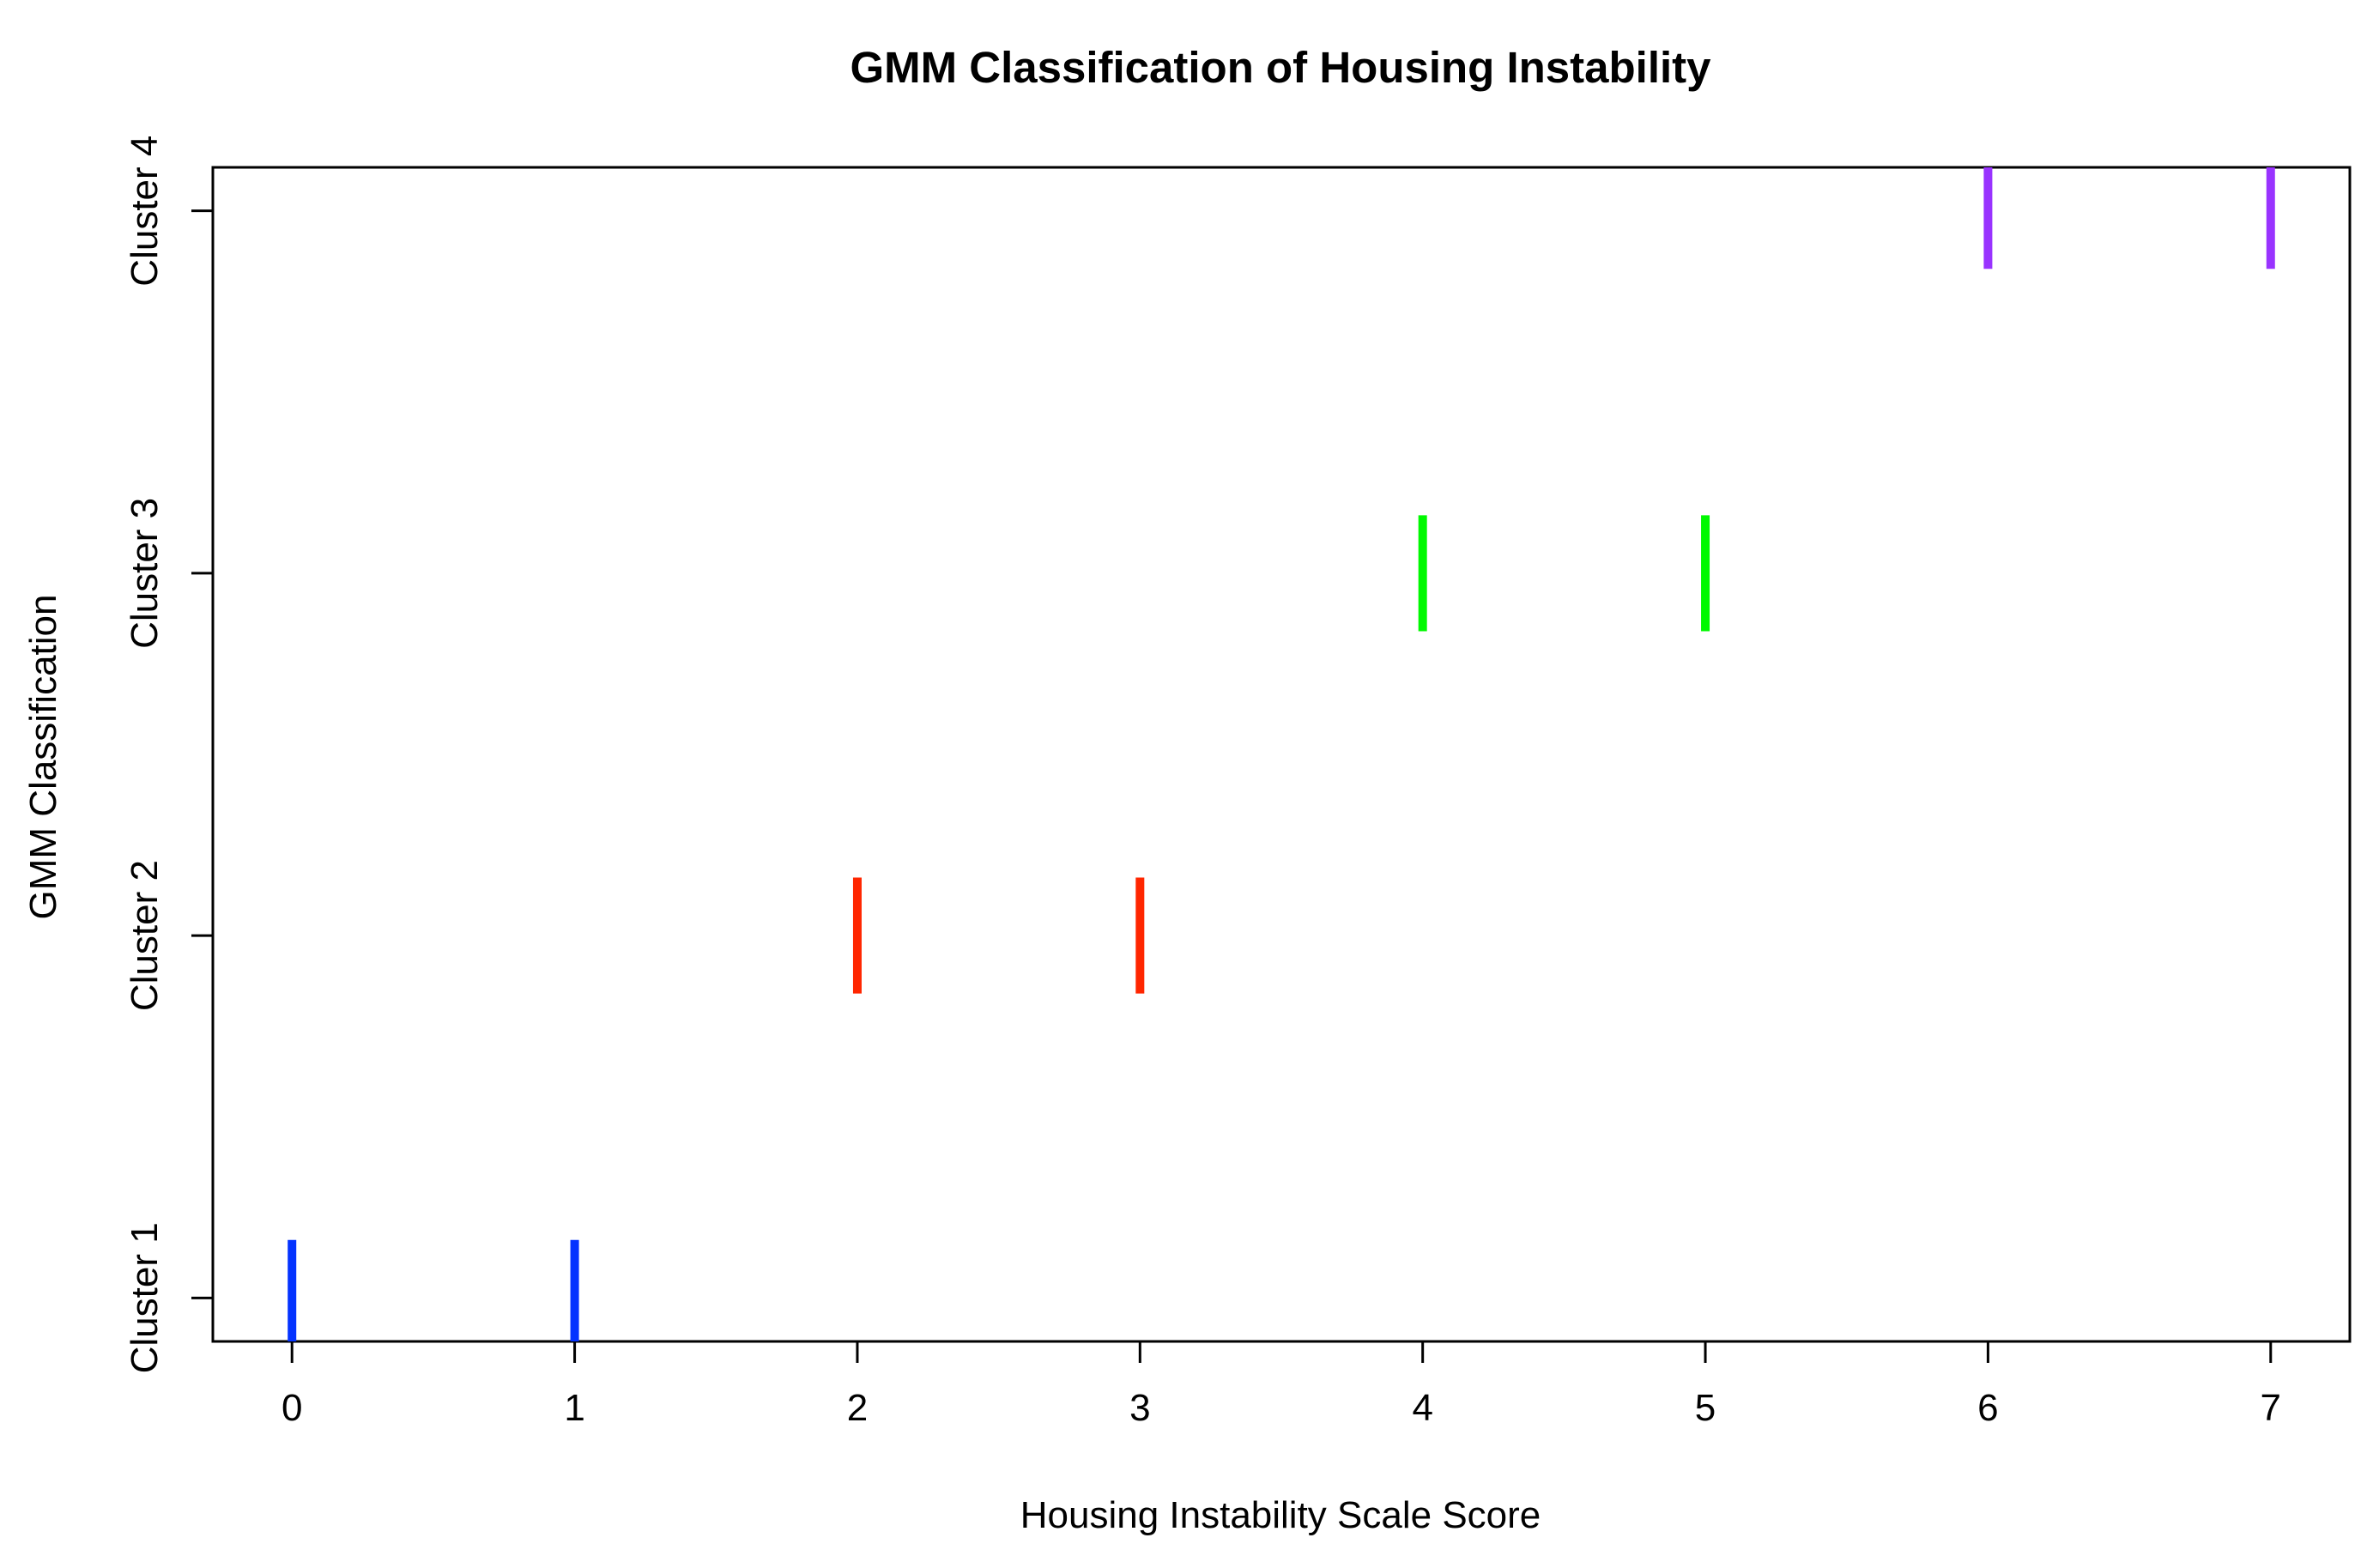  I want to click on x-axis-label: Housing Instability Scale Score, so click(1281, 1515).